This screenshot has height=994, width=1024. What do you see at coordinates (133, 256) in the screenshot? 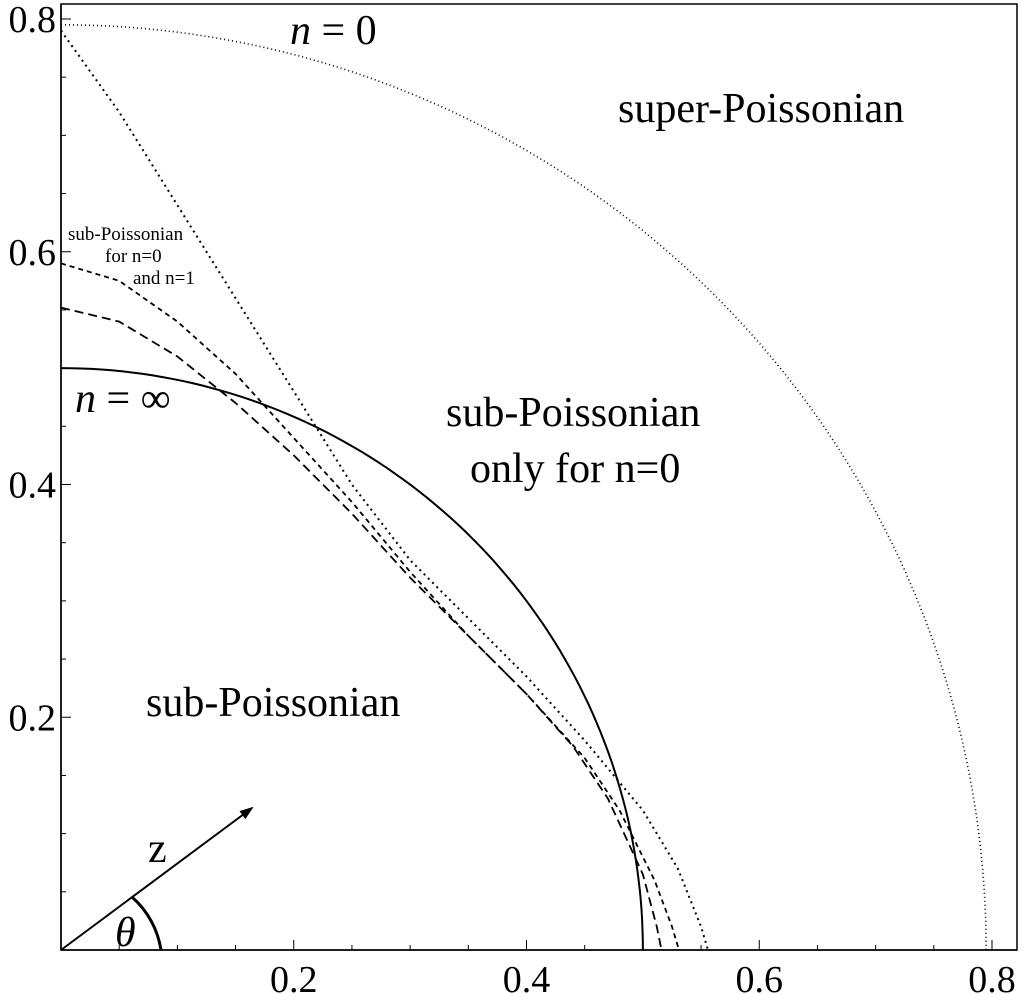
I see `note-line-2: for n=0` at bounding box center [133, 256].